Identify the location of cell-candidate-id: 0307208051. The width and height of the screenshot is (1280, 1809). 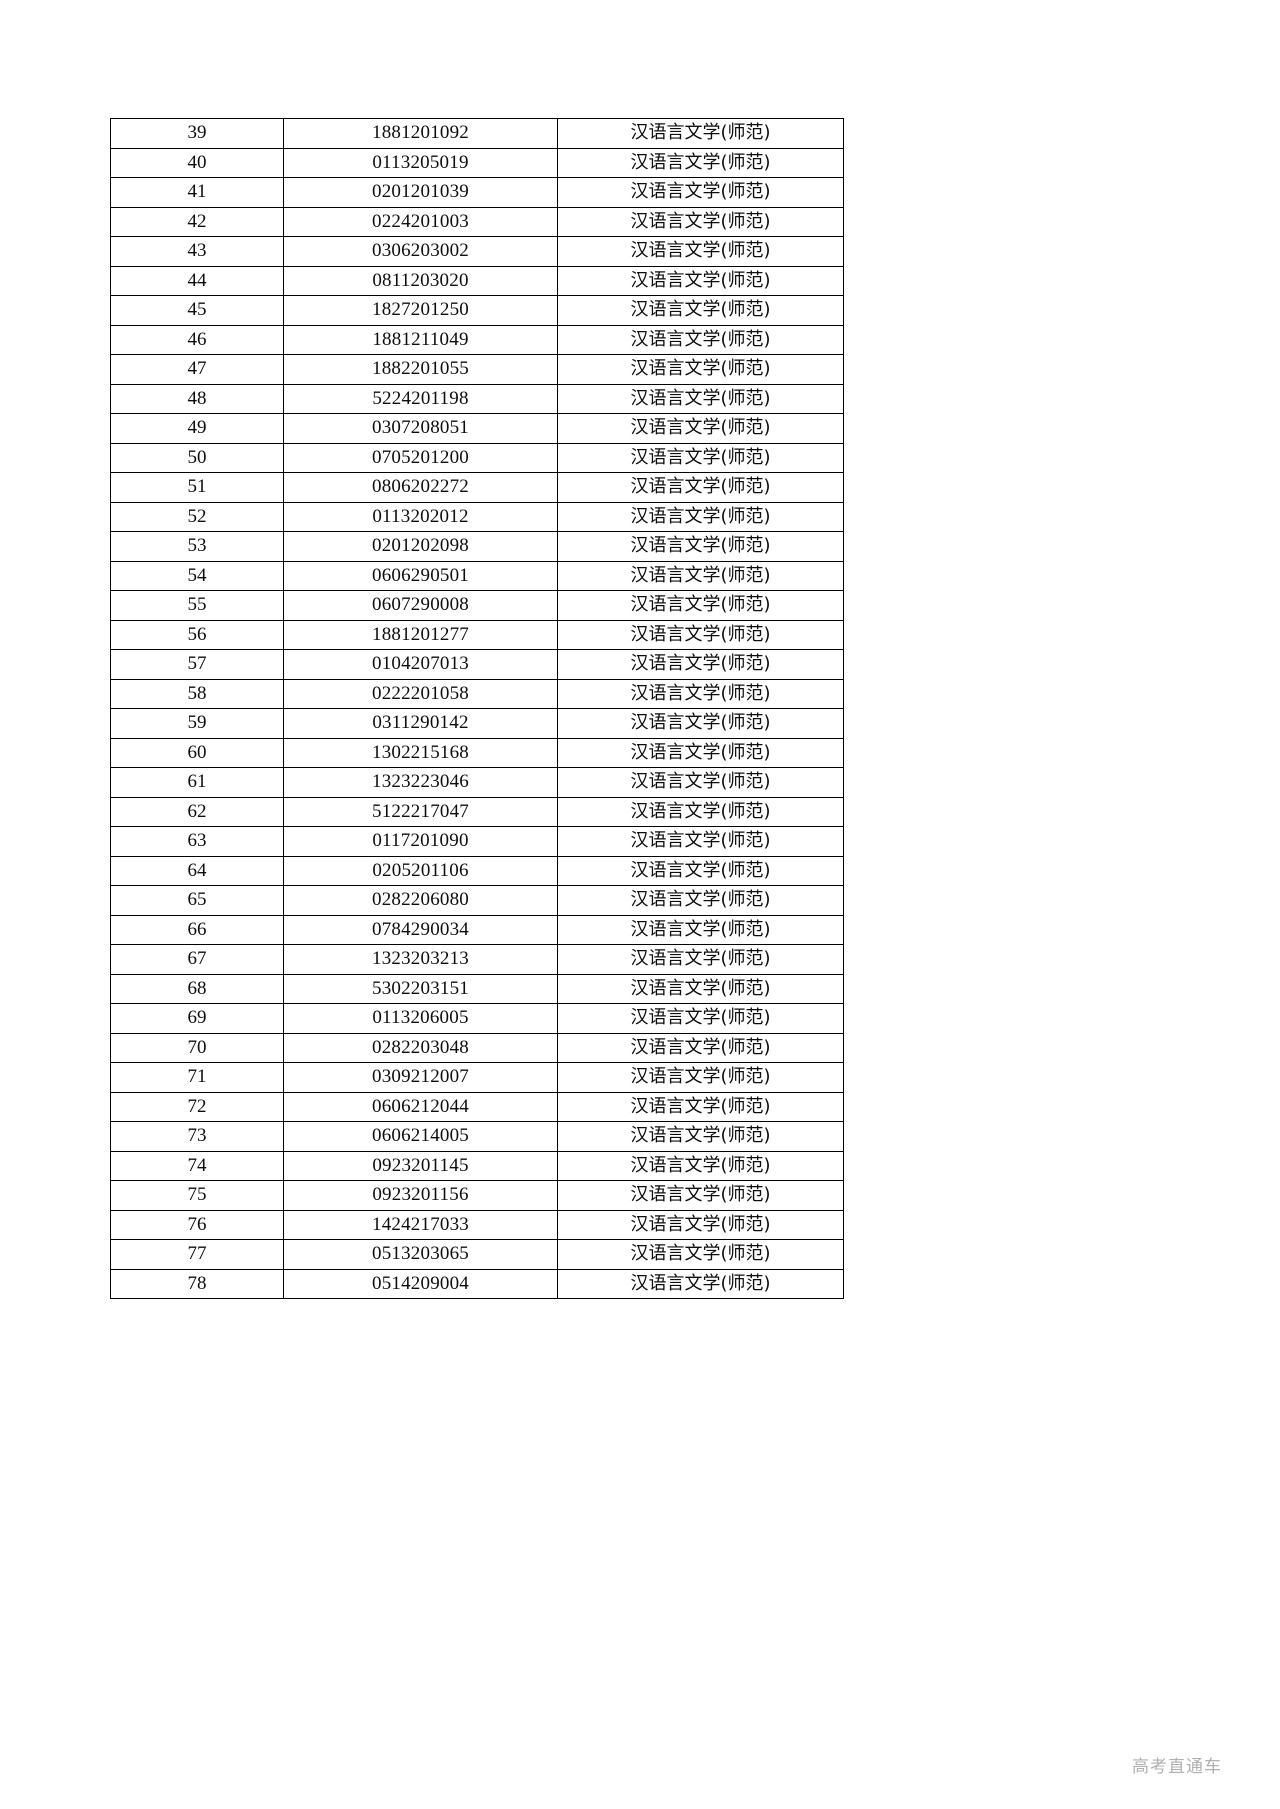
(420, 428).